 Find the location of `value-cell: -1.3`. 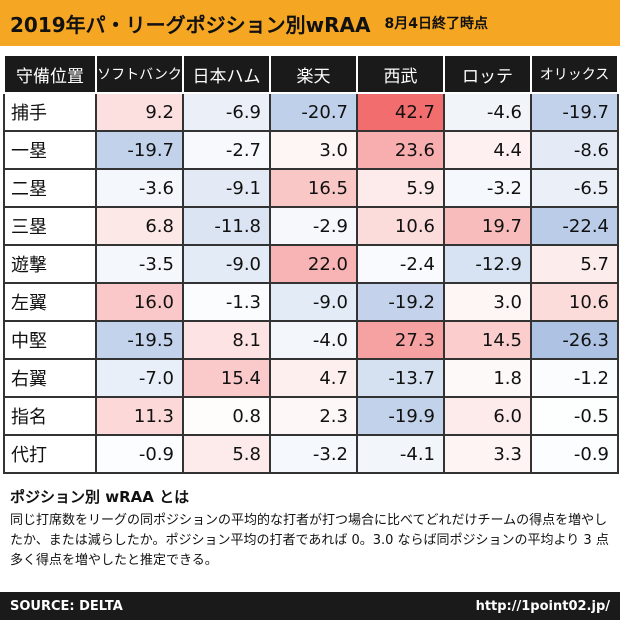

value-cell: -1.3 is located at coordinates (226, 302).